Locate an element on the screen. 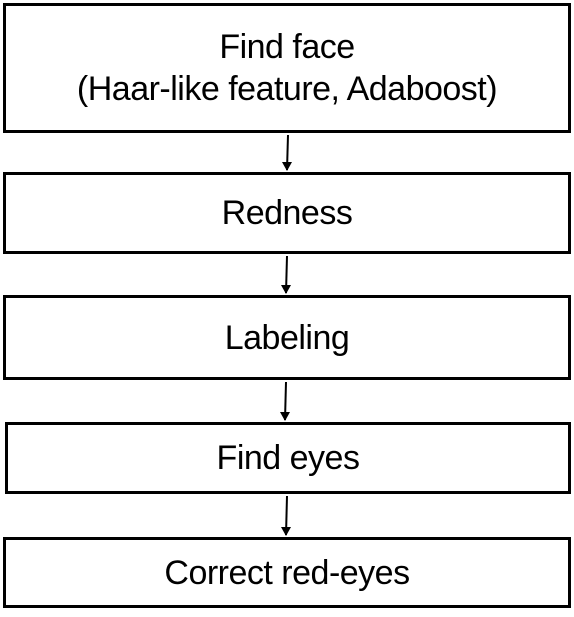  step-find-eyes: Find eyes is located at coordinates (288, 458).